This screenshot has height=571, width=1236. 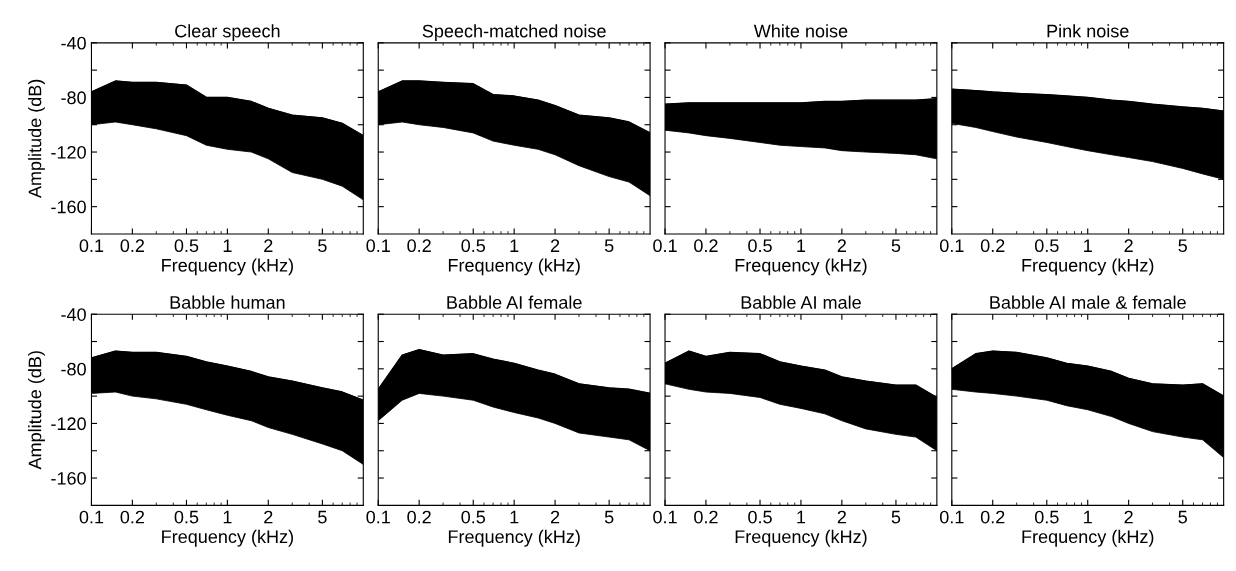 I want to click on chart-title: Clear speech, so click(x=227, y=33).